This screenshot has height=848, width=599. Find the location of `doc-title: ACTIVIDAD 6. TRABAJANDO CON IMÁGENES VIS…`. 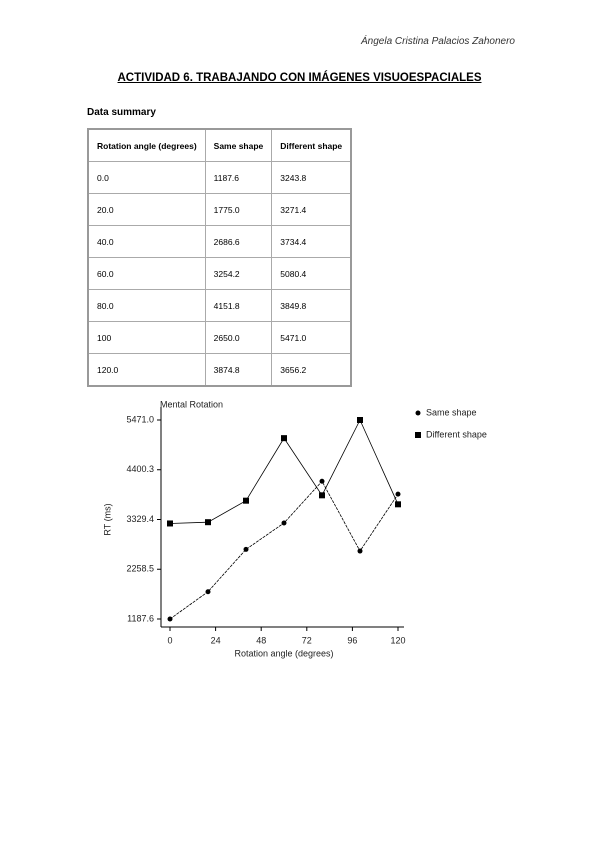

doc-title: ACTIVIDAD 6. TRABAJANDO CON IMÁGENES VIS… is located at coordinates (299, 78).